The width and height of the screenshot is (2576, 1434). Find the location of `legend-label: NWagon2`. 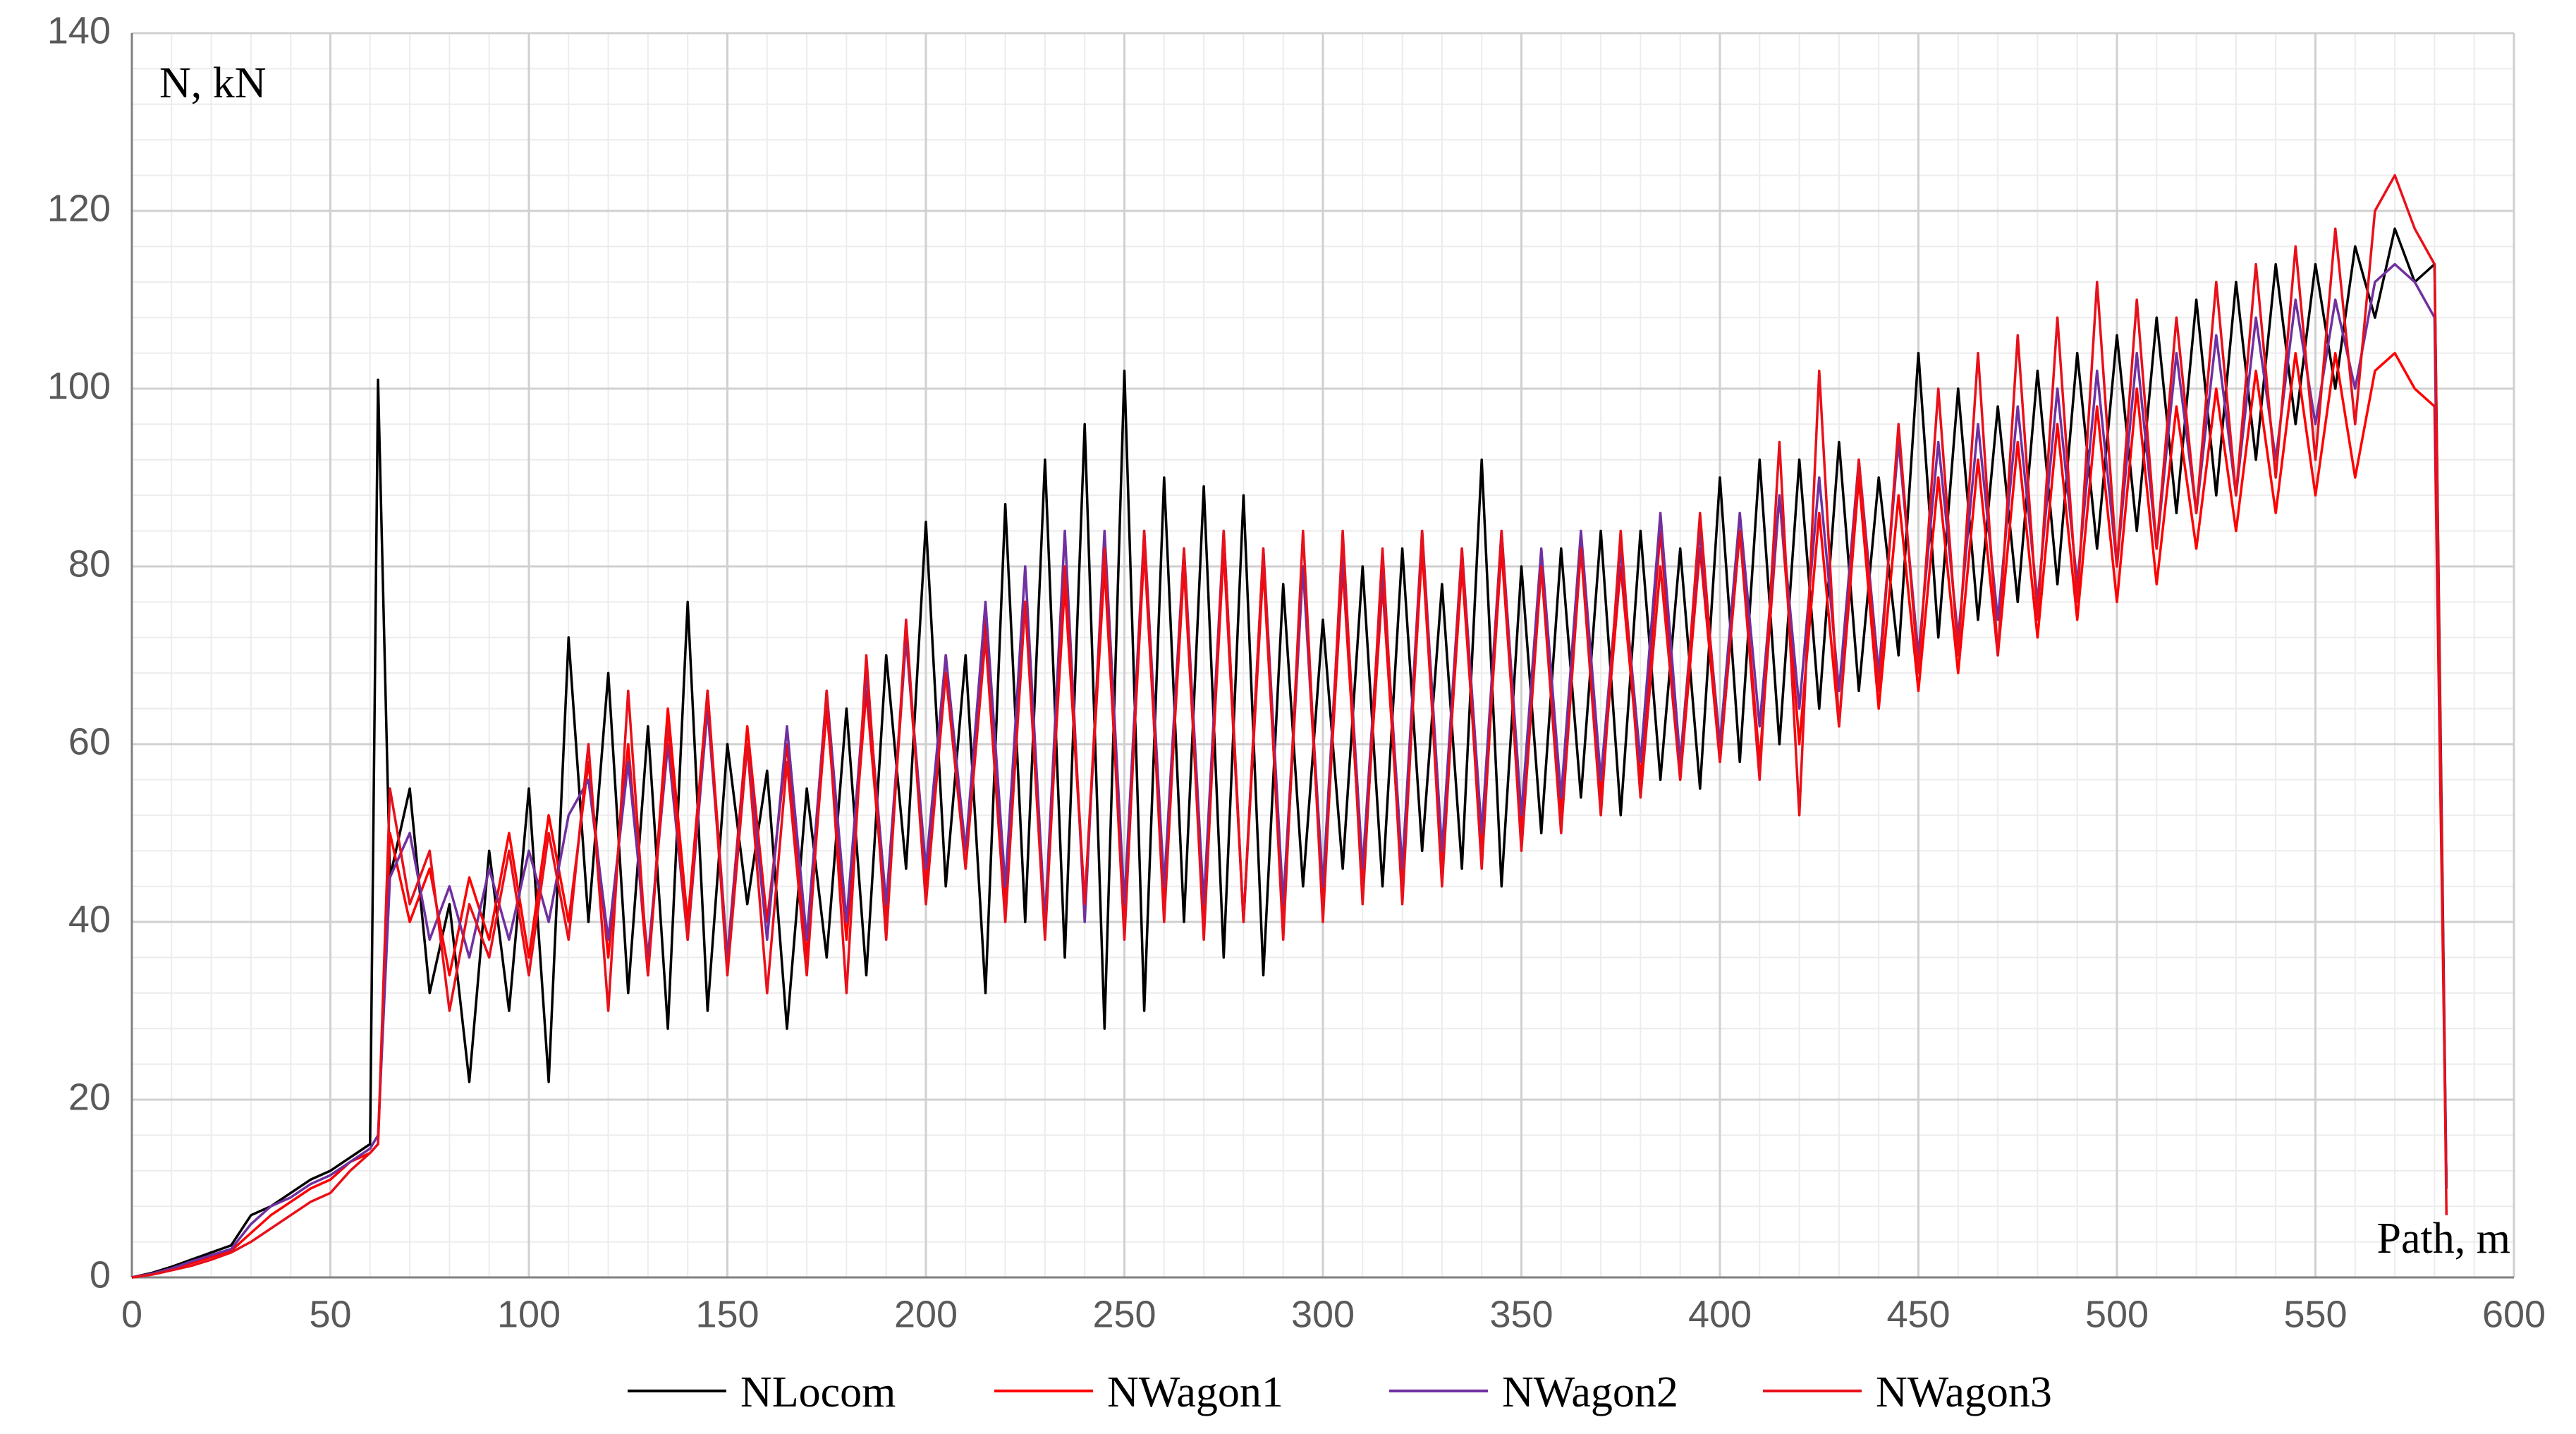

legend-label: NWagon2 is located at coordinates (1590, 1392).